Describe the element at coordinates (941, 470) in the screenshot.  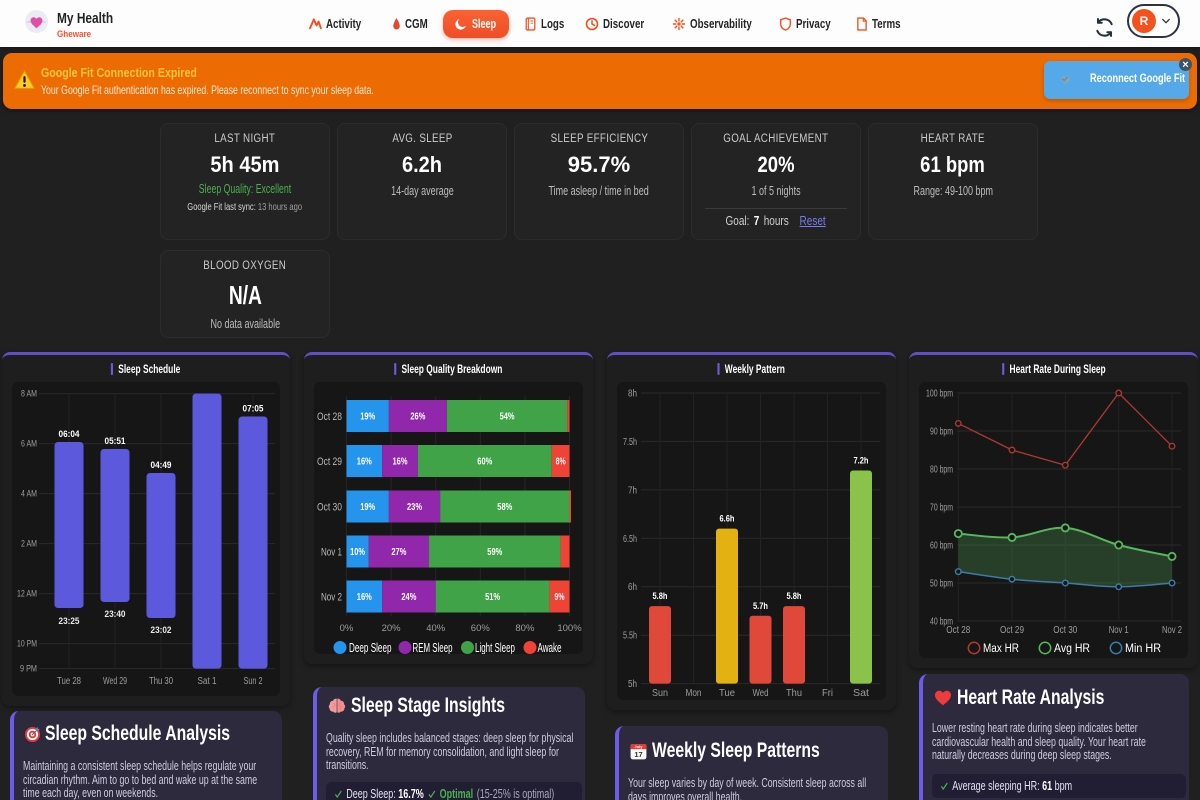
I see `svg-text: 80 bpm` at that location.